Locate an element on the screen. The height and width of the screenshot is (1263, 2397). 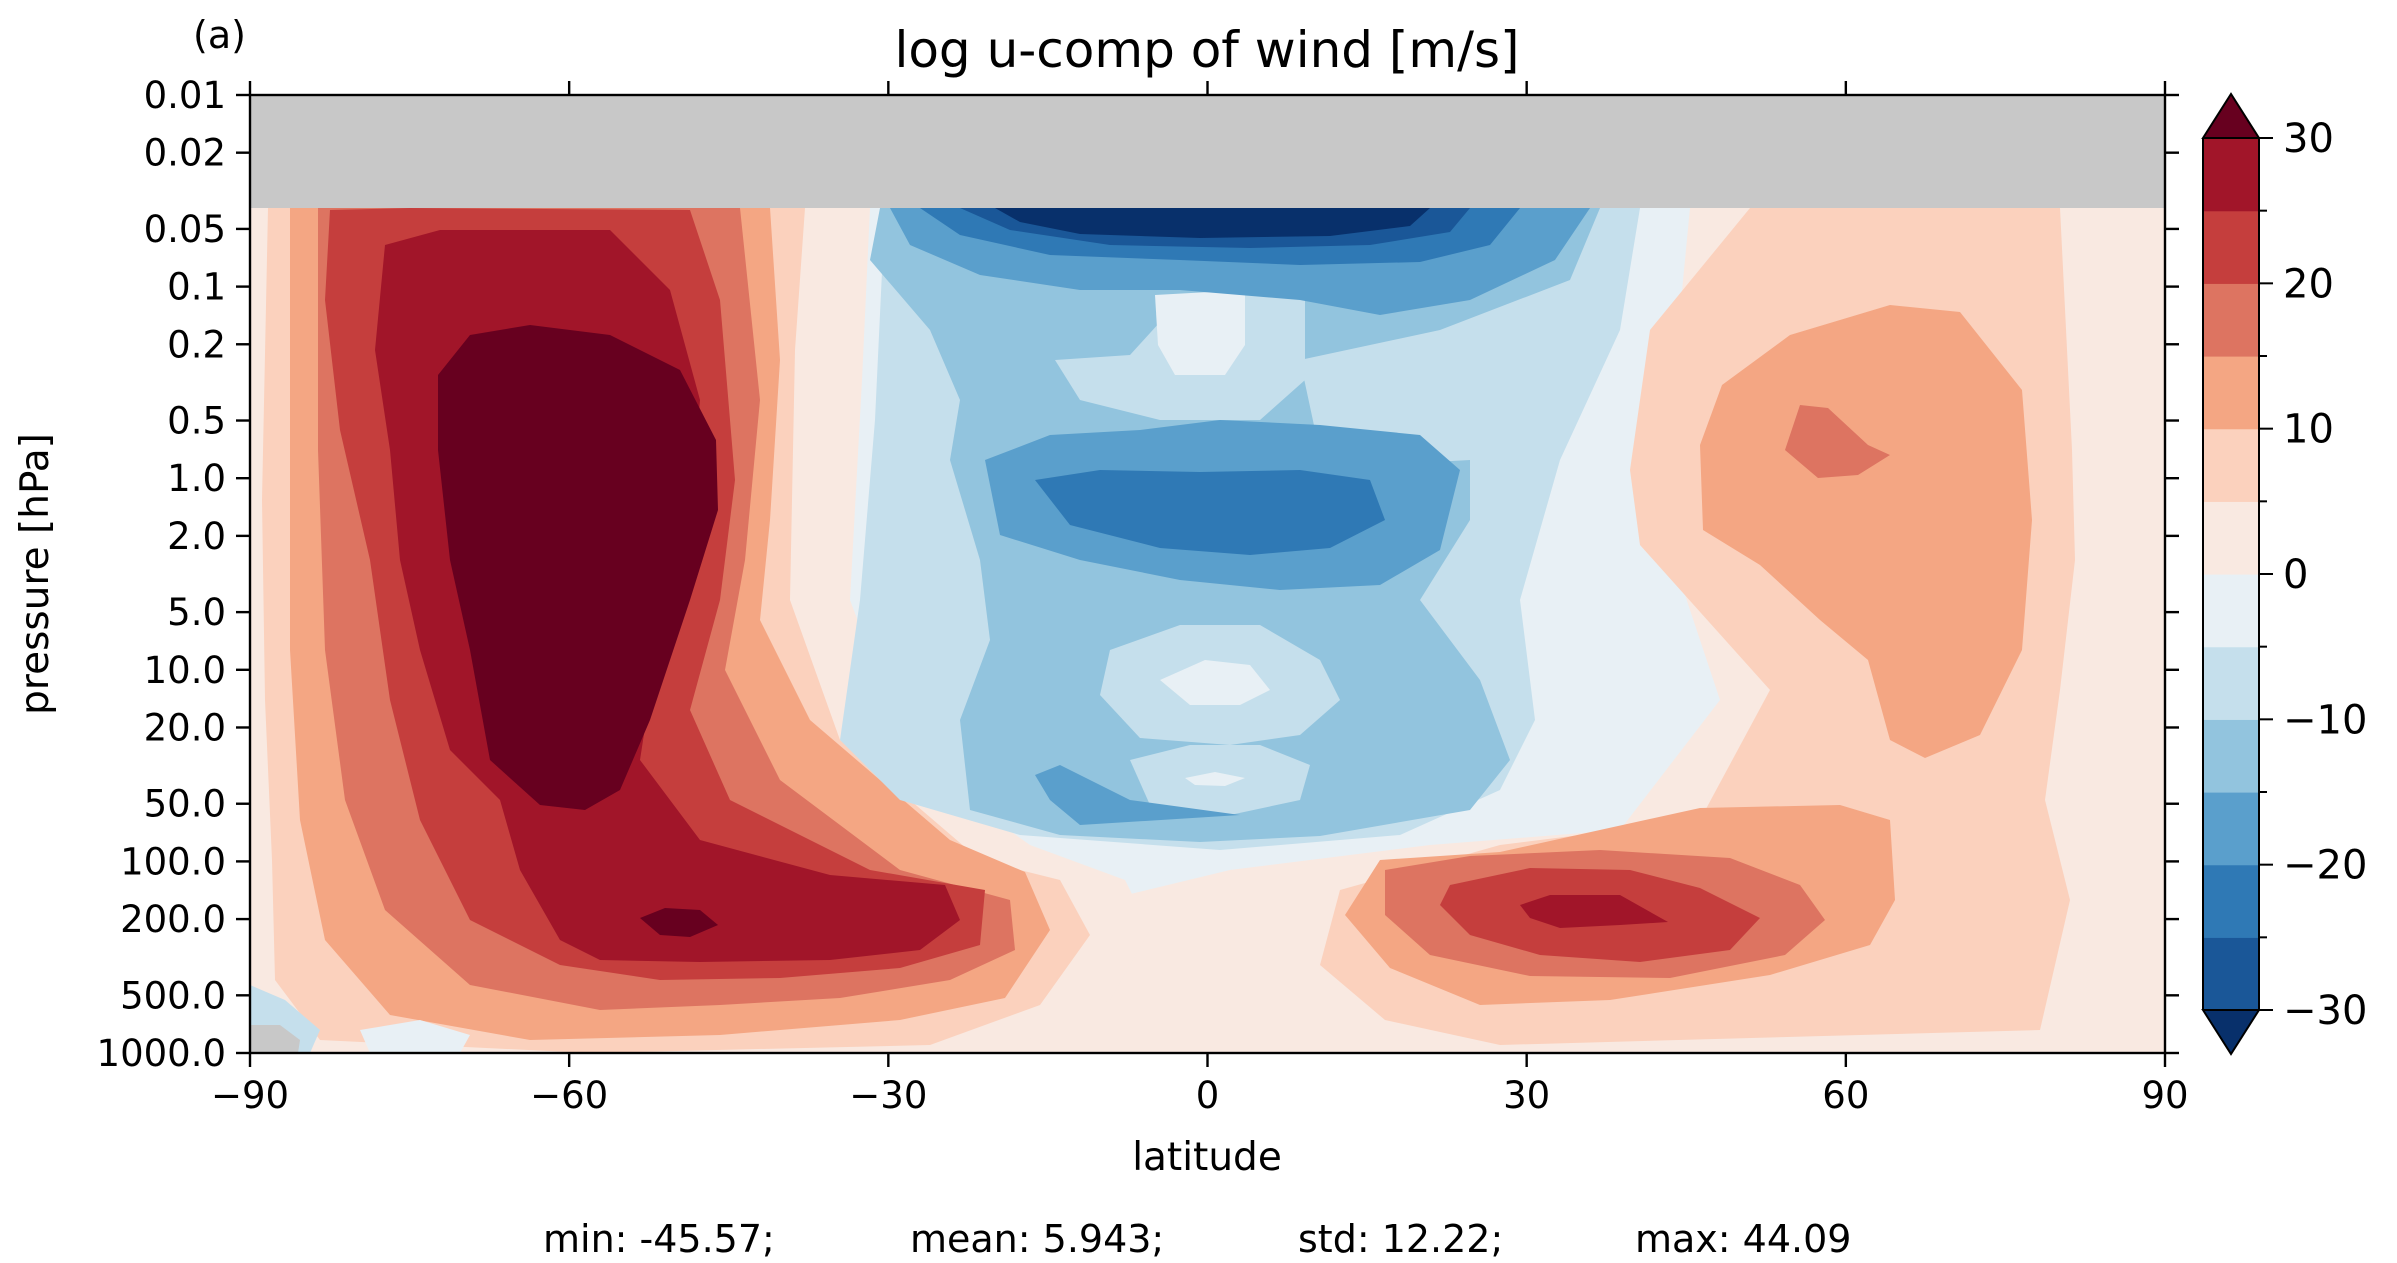
colorbar: −30 −20 −10 0 10 20 30 is located at coordinates (2284, 574).